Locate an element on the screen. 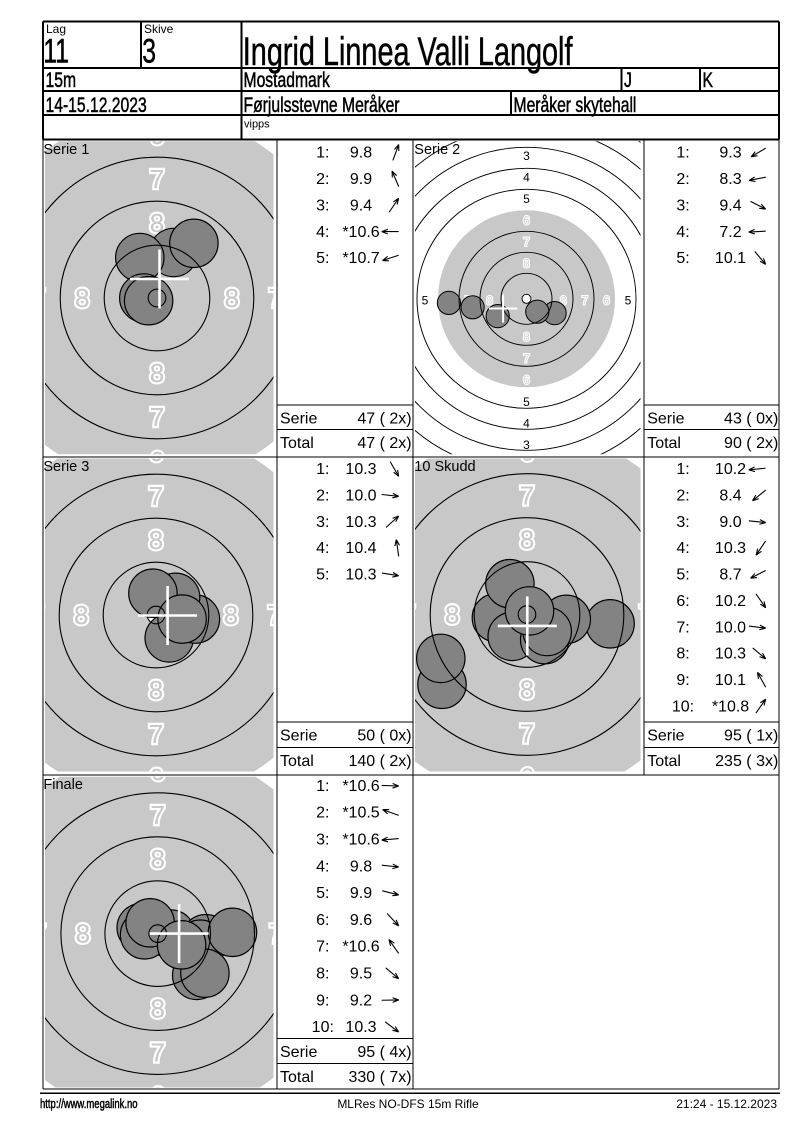  svg-text: Serie 3 is located at coordinates (66, 467).